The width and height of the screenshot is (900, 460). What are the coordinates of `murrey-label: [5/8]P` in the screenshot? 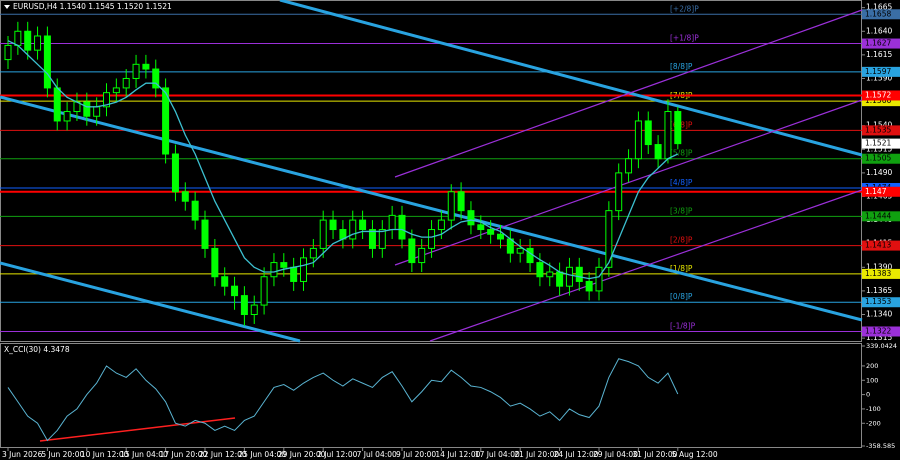 It's located at (681, 153).